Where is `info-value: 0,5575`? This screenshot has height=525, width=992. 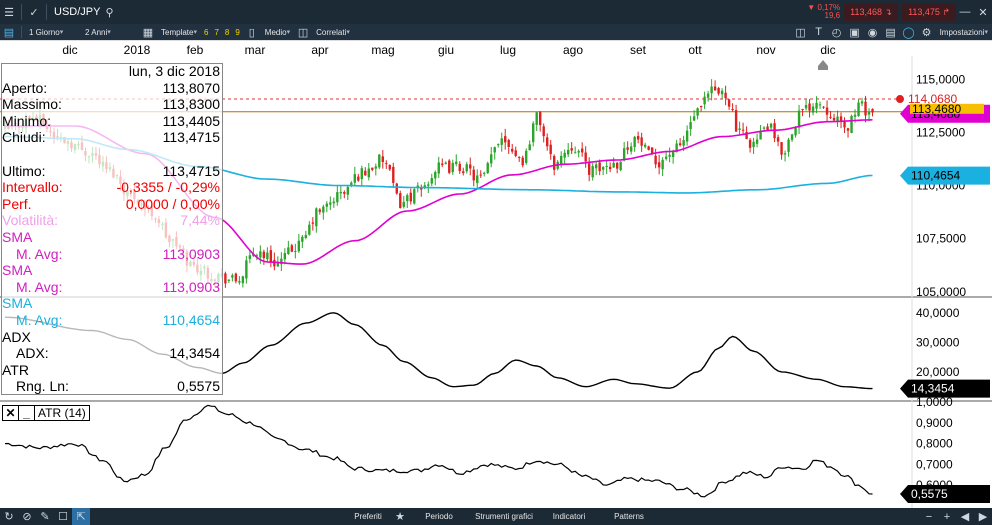 info-value: 0,5575 is located at coordinates (198, 386).